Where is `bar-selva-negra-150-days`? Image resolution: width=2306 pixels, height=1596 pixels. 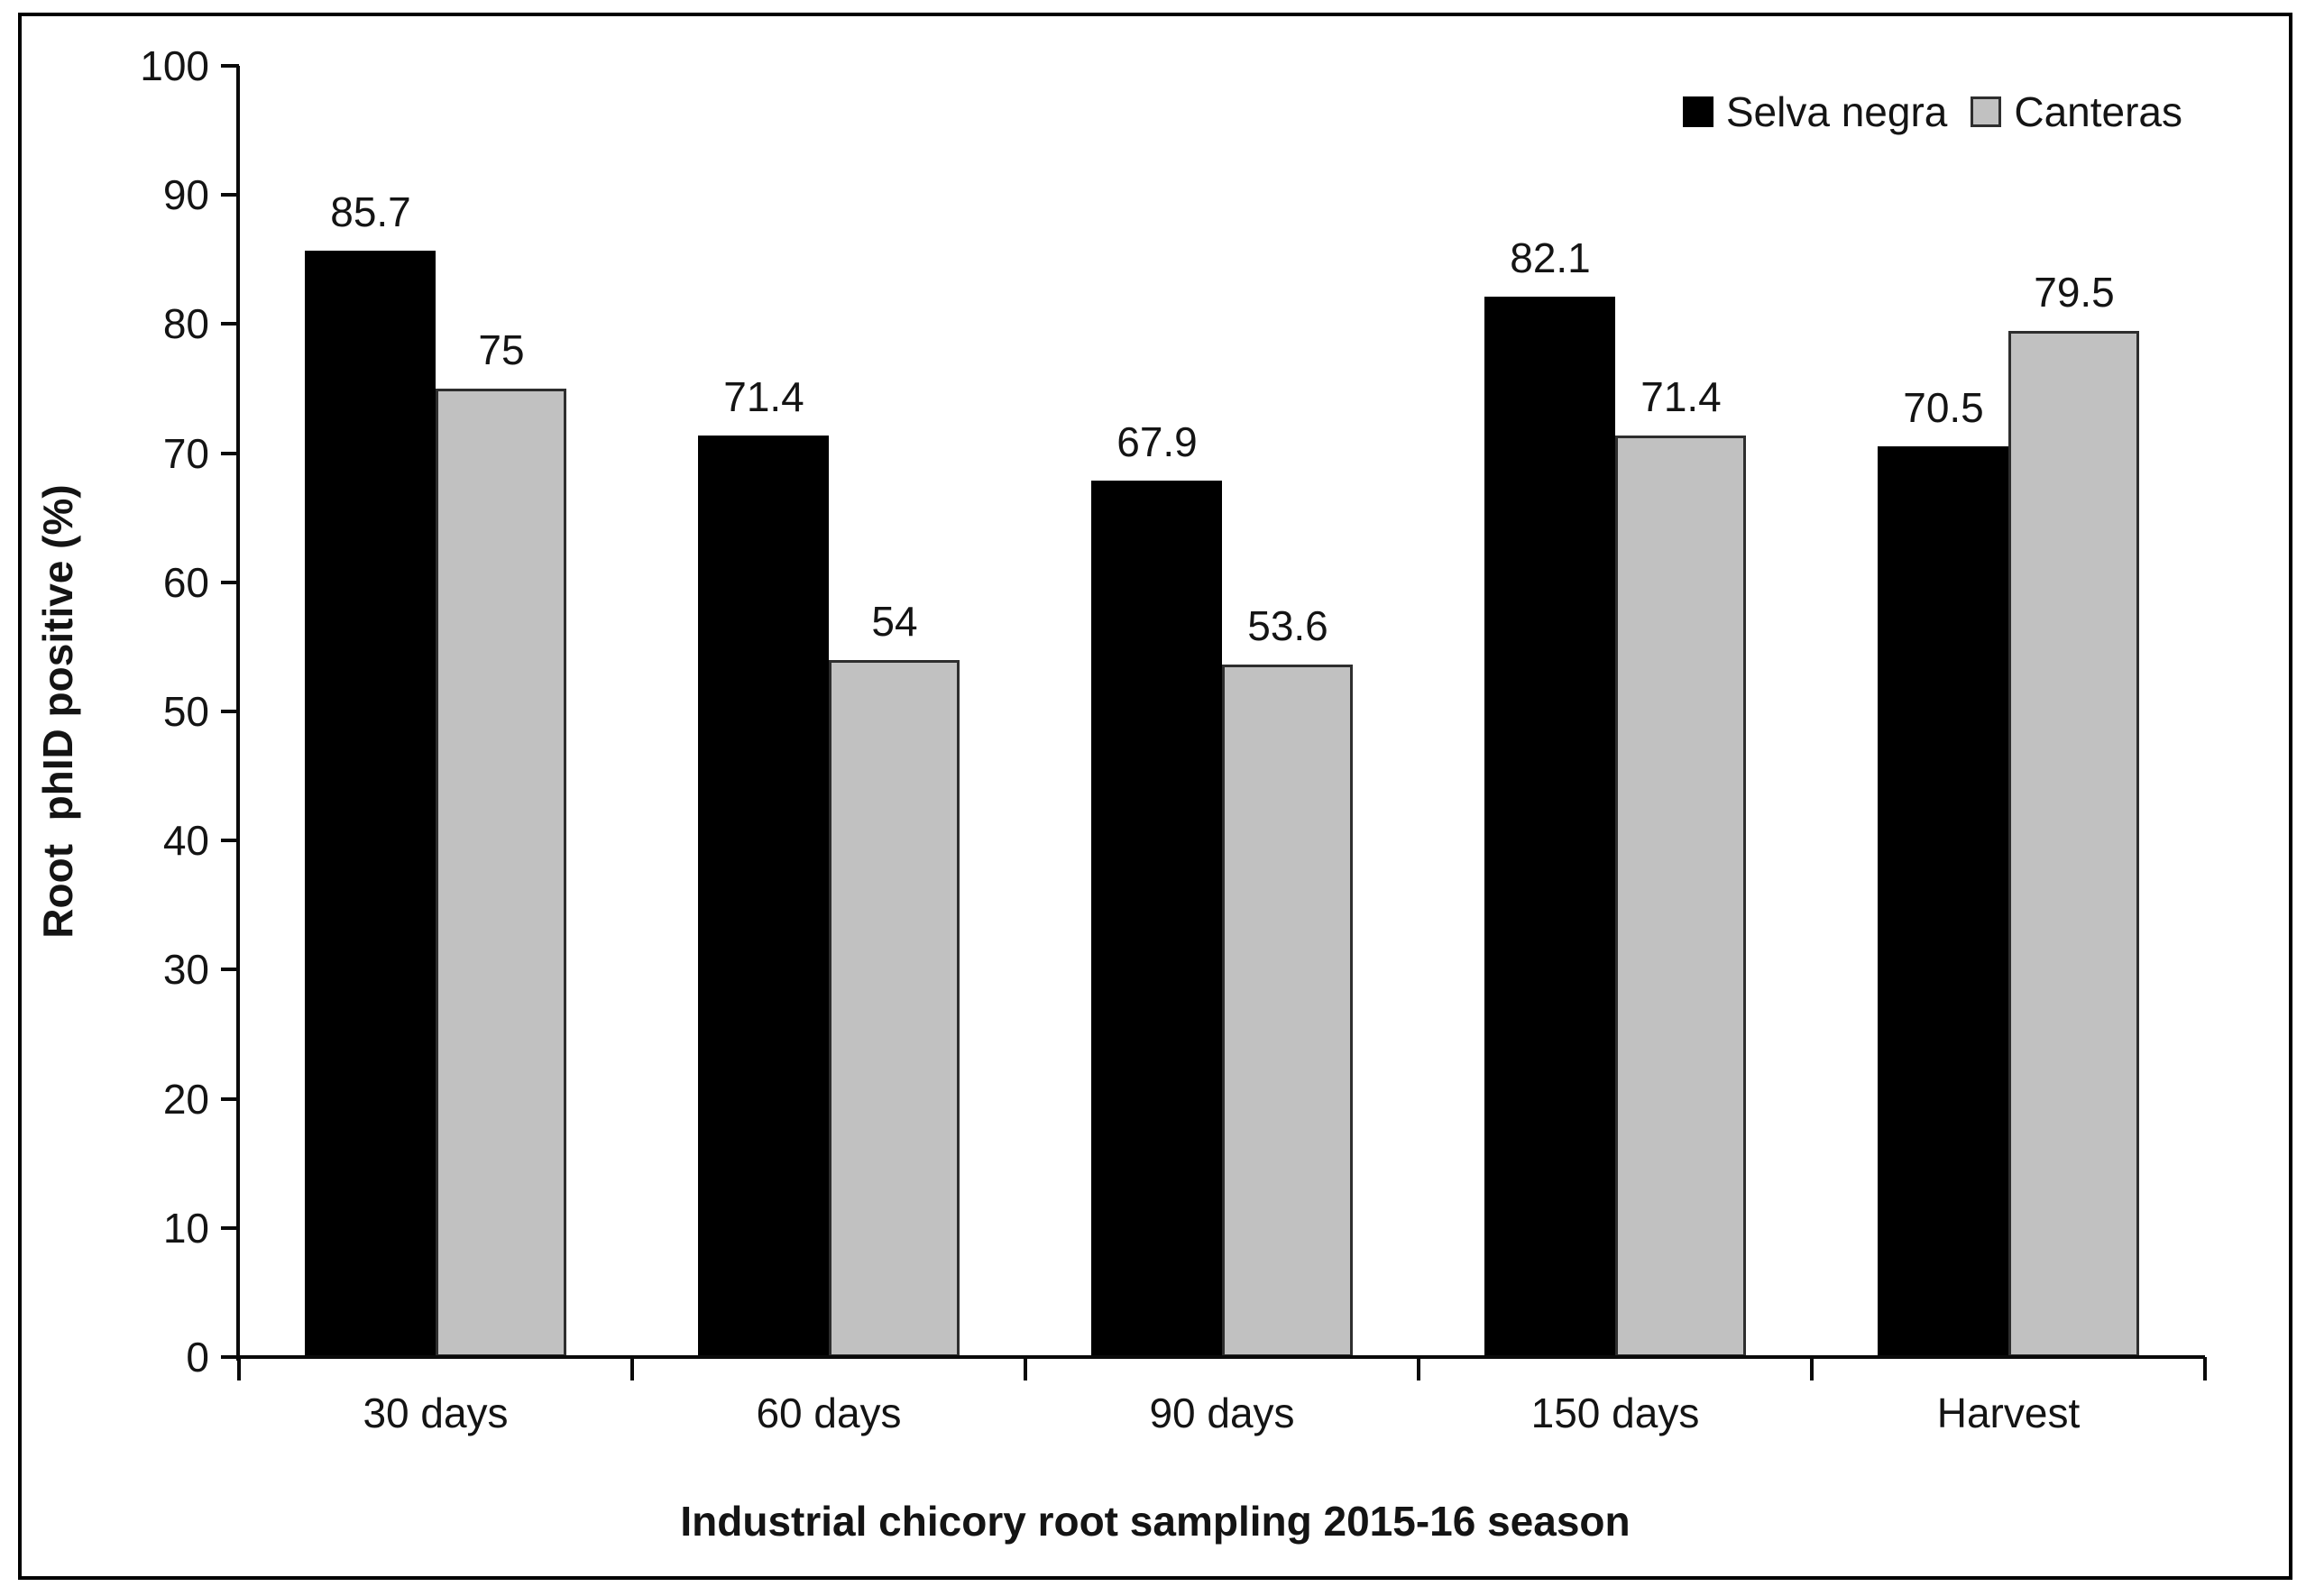 bar-selva-negra-150-days is located at coordinates (1550, 827).